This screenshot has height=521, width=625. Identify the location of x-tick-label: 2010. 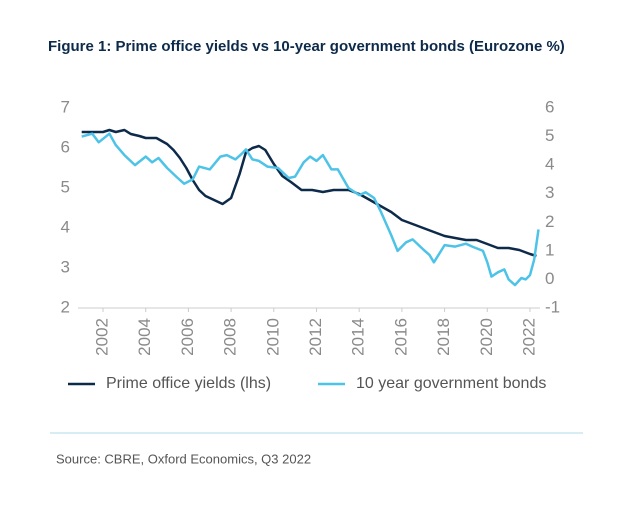
(272, 337).